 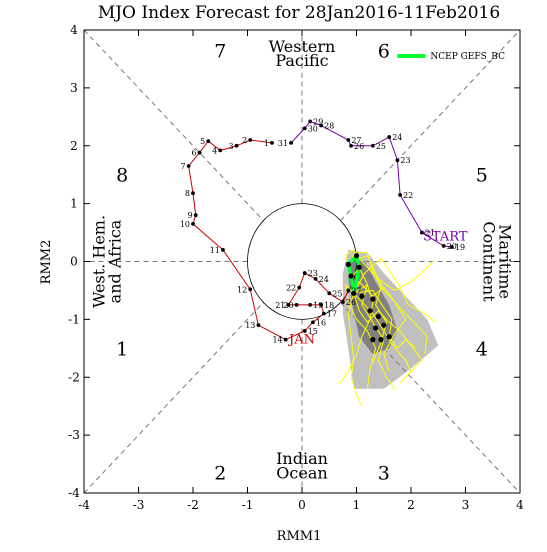 What do you see at coordinates (332, 314) in the screenshot?
I see `point-label: 17` at bounding box center [332, 314].